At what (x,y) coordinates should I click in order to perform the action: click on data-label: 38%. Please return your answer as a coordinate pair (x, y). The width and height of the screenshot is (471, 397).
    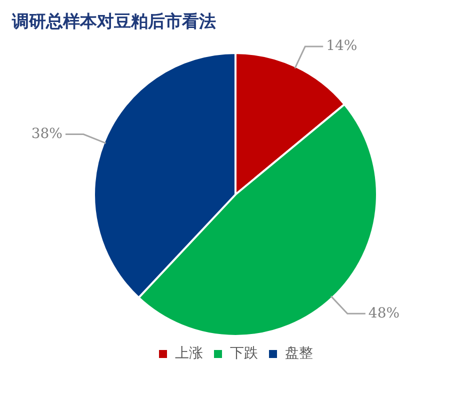
    Looking at the image, I should click on (46, 134).